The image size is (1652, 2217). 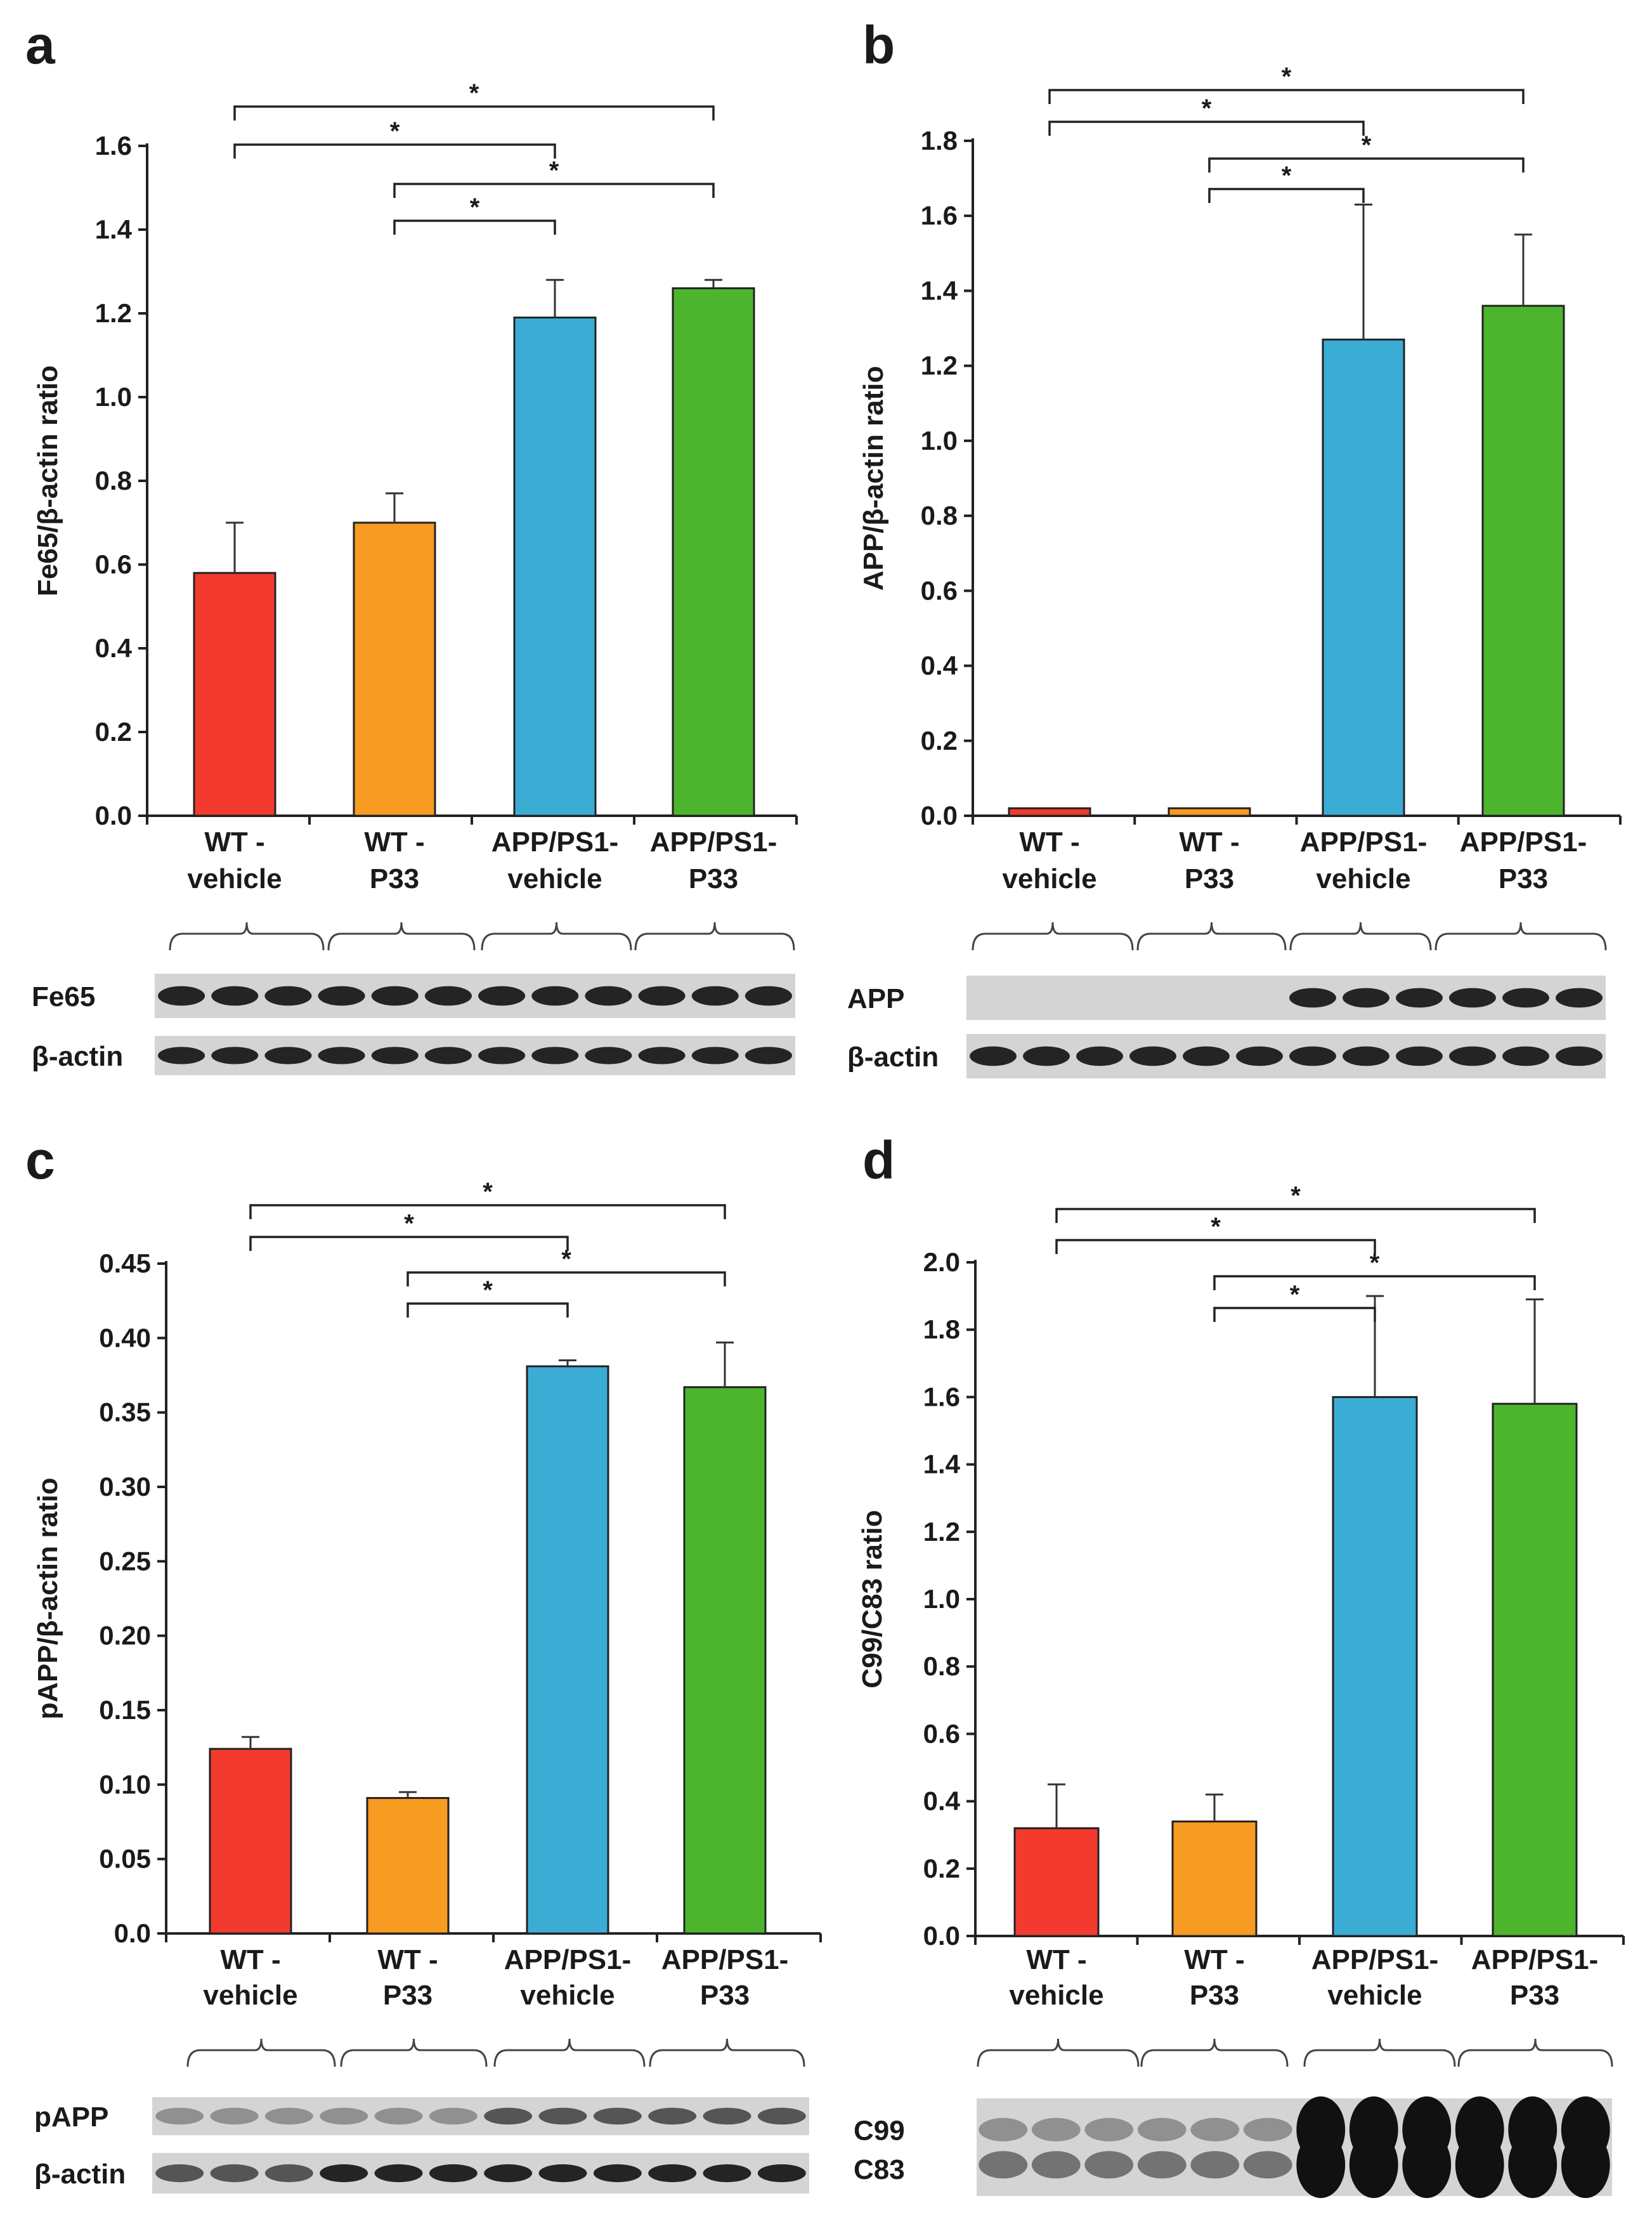 I want to click on blot-label: Fe65, so click(x=63, y=997).